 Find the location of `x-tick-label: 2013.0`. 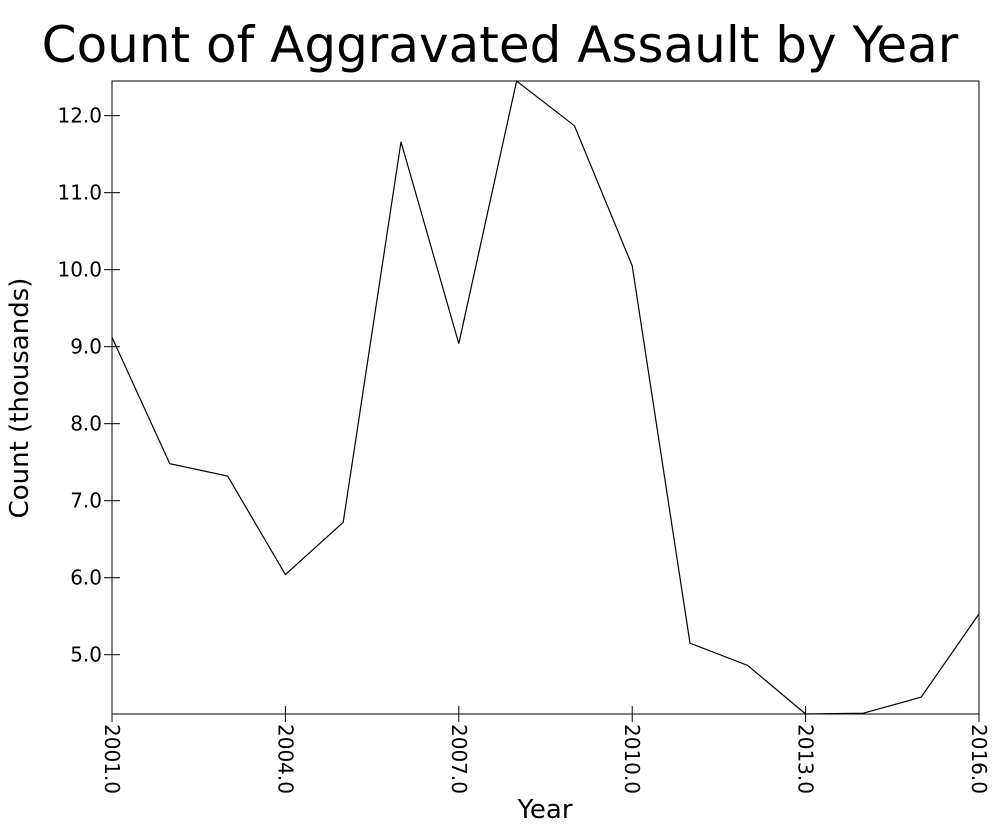

x-tick-label: 2013.0 is located at coordinates (806, 759).